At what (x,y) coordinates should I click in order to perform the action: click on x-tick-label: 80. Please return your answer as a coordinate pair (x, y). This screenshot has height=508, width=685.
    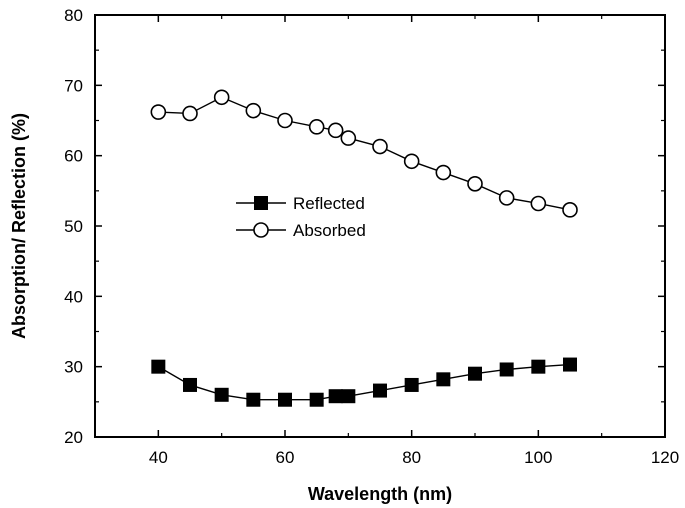
    Looking at the image, I should click on (411, 457).